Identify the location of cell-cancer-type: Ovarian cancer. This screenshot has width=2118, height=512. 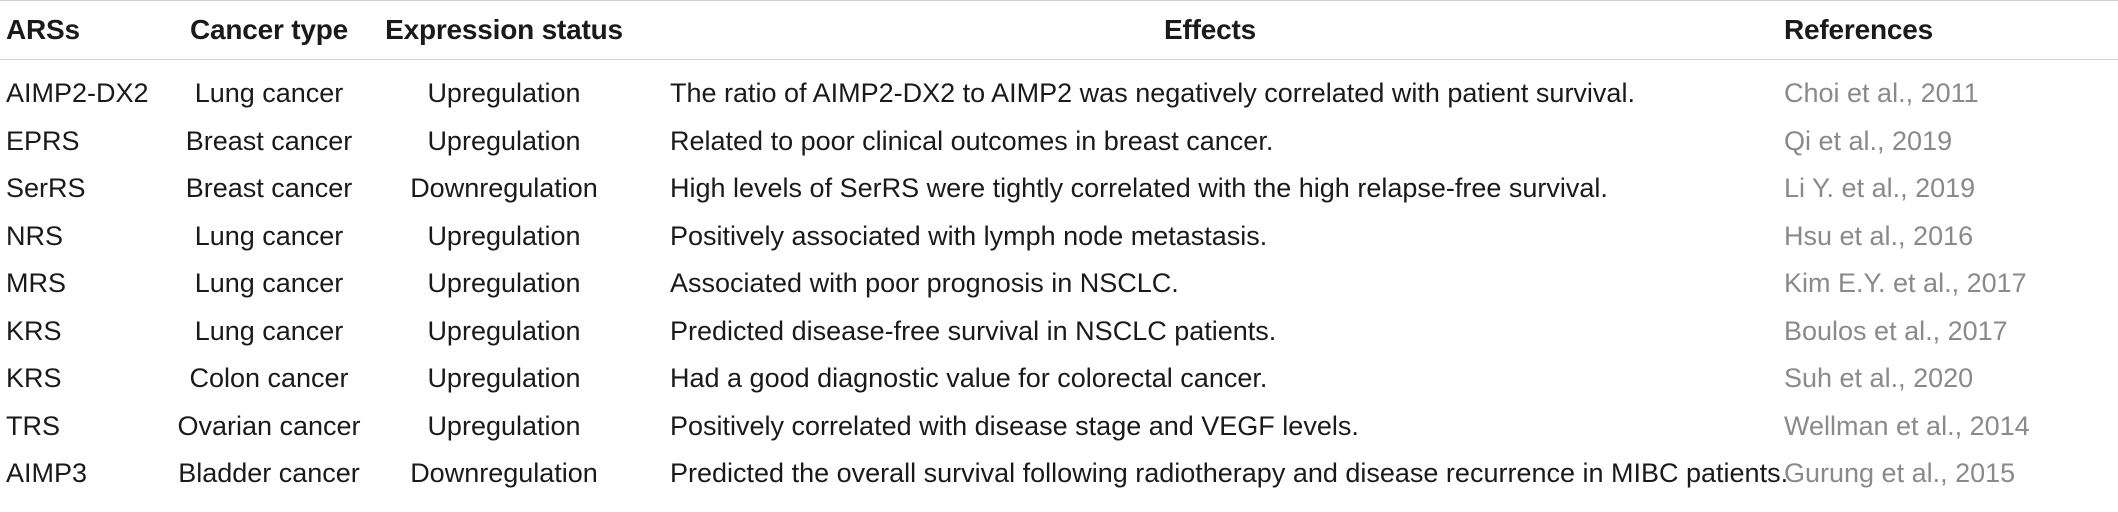
(269, 425).